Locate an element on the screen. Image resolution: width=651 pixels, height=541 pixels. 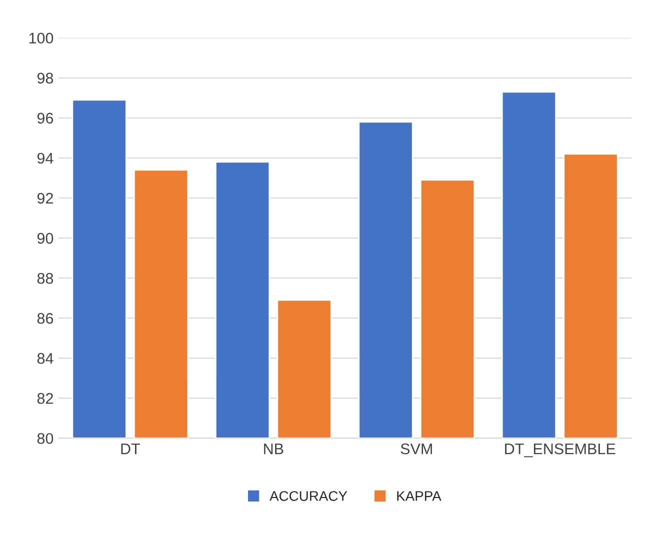
y-tick-label: 92 is located at coordinates (45, 198).